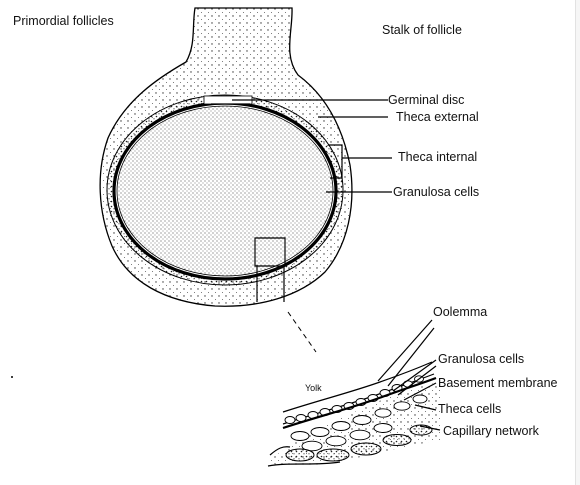 The height and width of the screenshot is (485, 580). Describe the element at coordinates (302, 332) in the screenshot. I see `magnification-connector` at that location.